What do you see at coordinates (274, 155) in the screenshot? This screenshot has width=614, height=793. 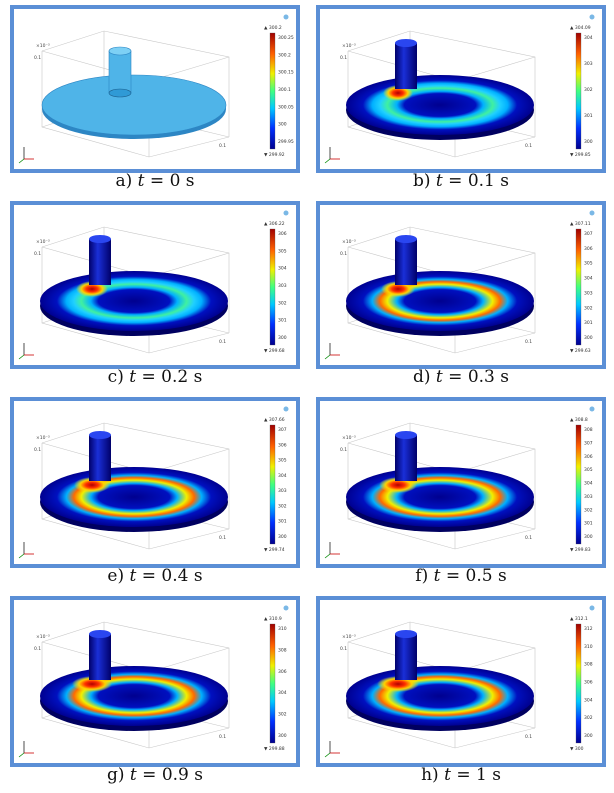 I see `colorbar-min-label: ▼ 299.92` at bounding box center [274, 155].